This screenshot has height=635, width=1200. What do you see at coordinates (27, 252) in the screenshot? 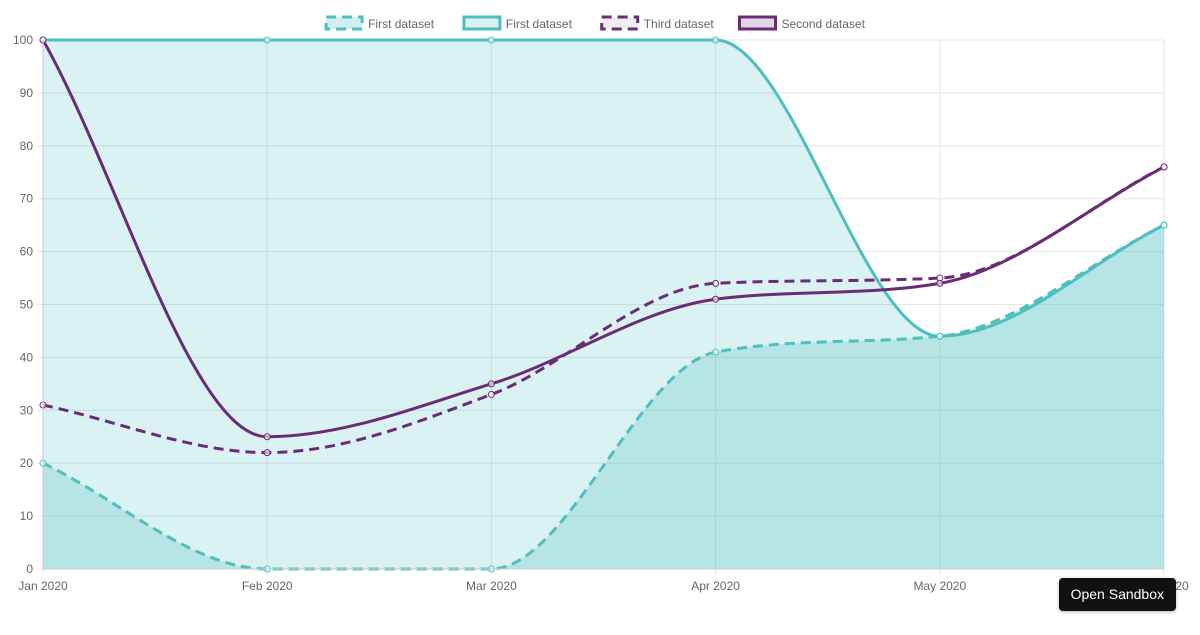
I see `y-tick-label: 60` at bounding box center [27, 252].